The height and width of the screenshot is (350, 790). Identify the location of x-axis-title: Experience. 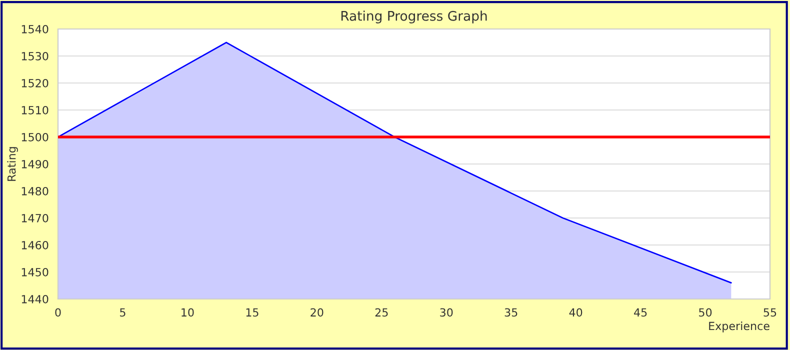
(739, 327).